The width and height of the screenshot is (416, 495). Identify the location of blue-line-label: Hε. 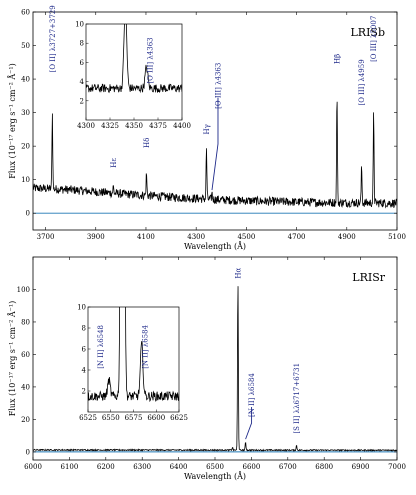
(114, 163).